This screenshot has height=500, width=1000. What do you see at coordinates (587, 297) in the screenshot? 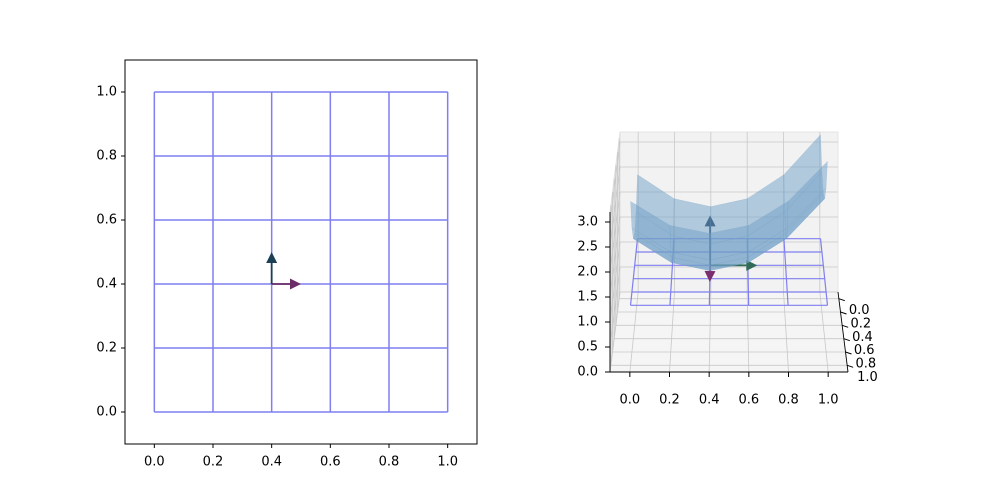
I see `z-tick-label: 1.5` at bounding box center [587, 297].